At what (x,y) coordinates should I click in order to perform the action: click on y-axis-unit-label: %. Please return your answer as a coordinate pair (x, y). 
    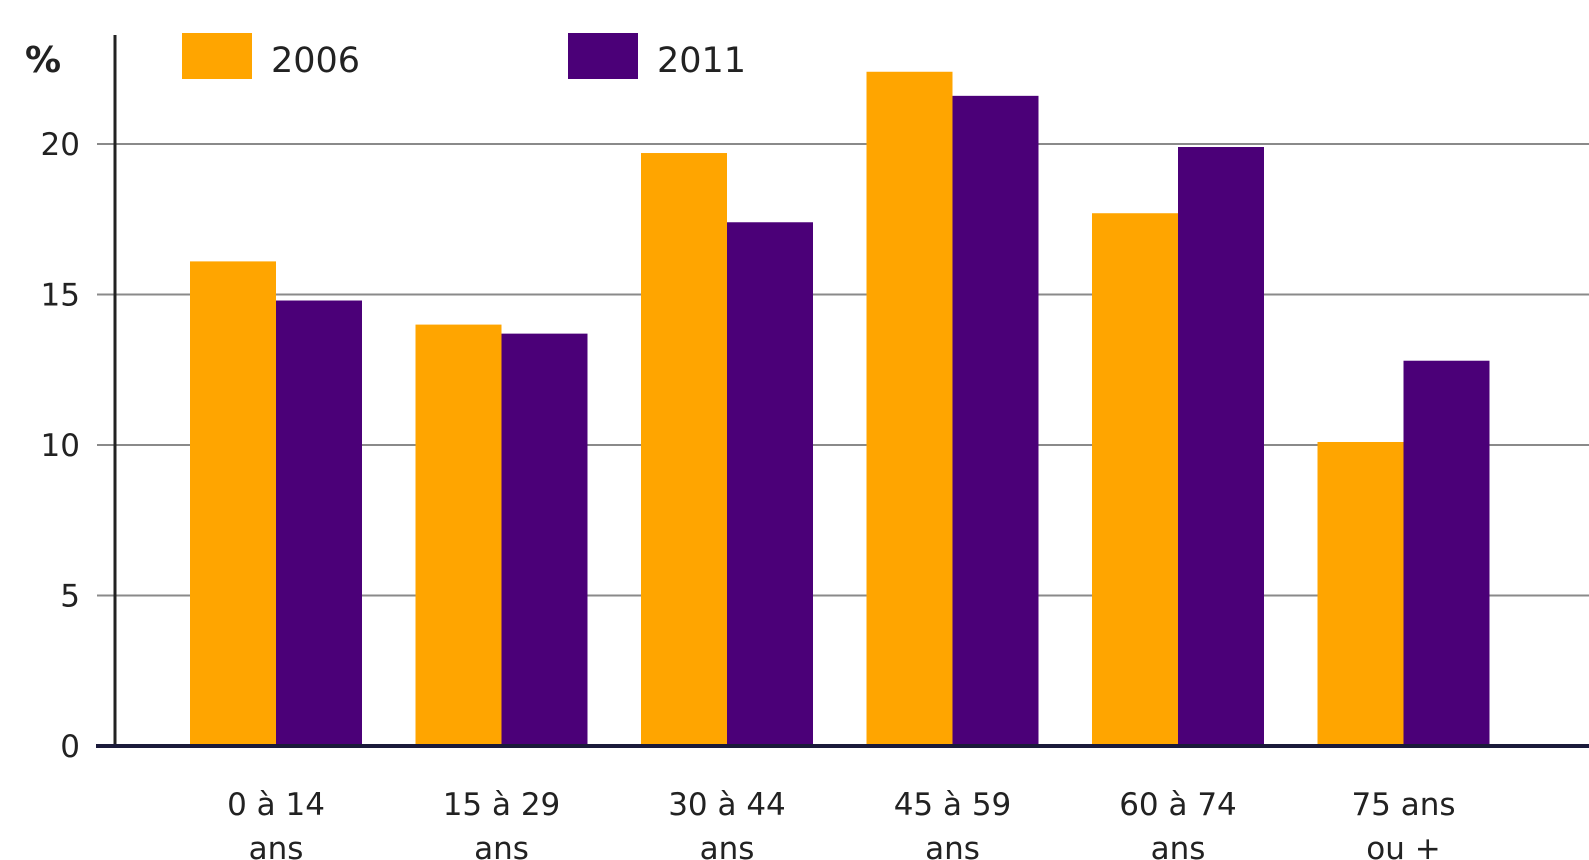
    Looking at the image, I should click on (43, 60).